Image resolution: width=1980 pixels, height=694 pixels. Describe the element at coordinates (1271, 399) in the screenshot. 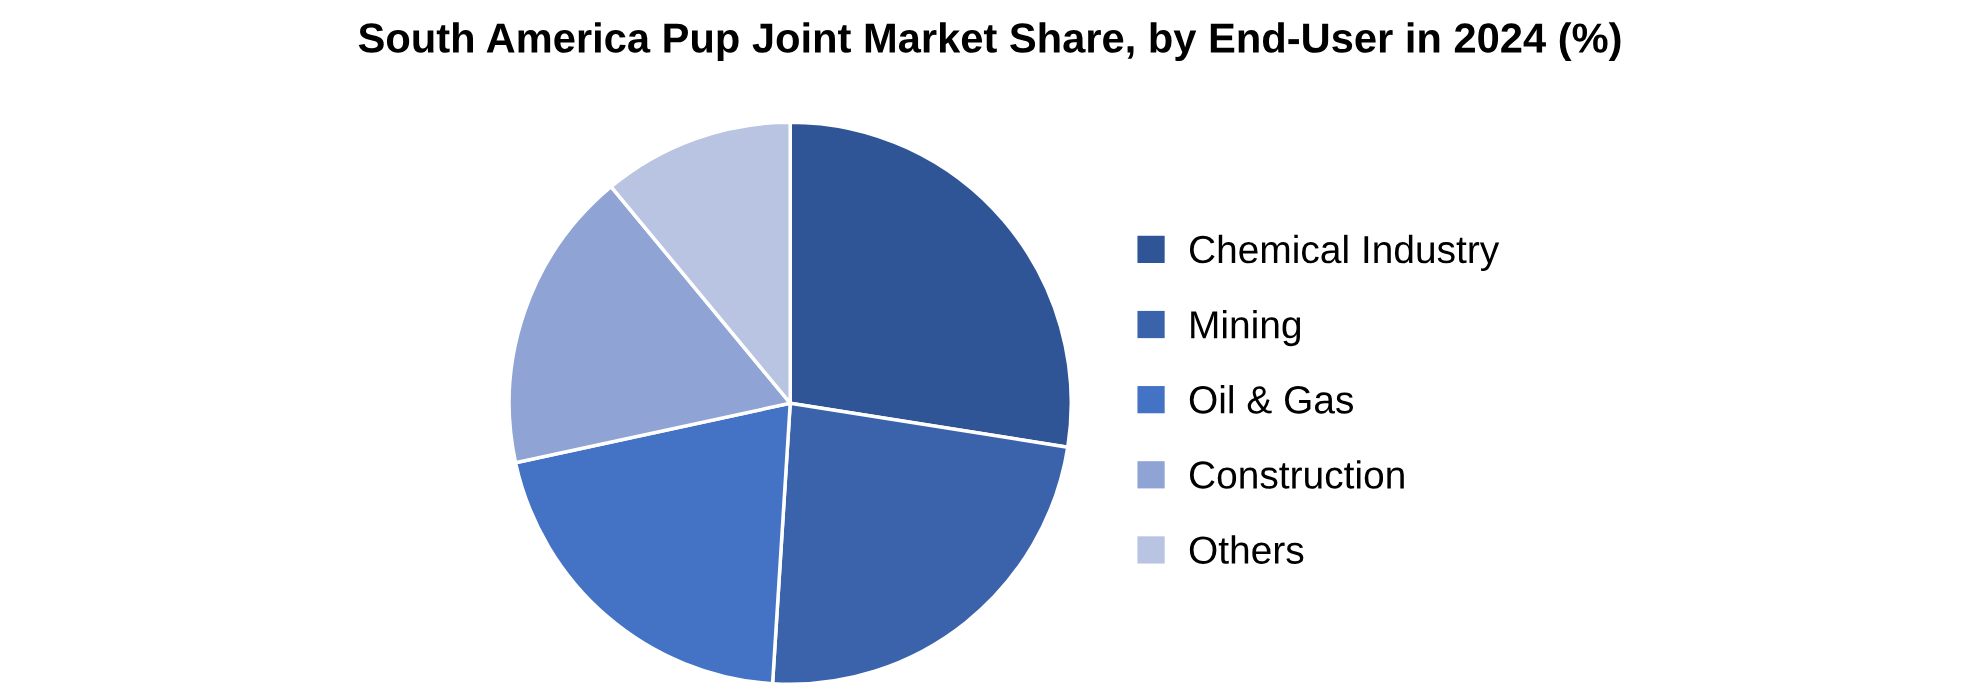

I see `legend-label: Oil & Gas` at that location.